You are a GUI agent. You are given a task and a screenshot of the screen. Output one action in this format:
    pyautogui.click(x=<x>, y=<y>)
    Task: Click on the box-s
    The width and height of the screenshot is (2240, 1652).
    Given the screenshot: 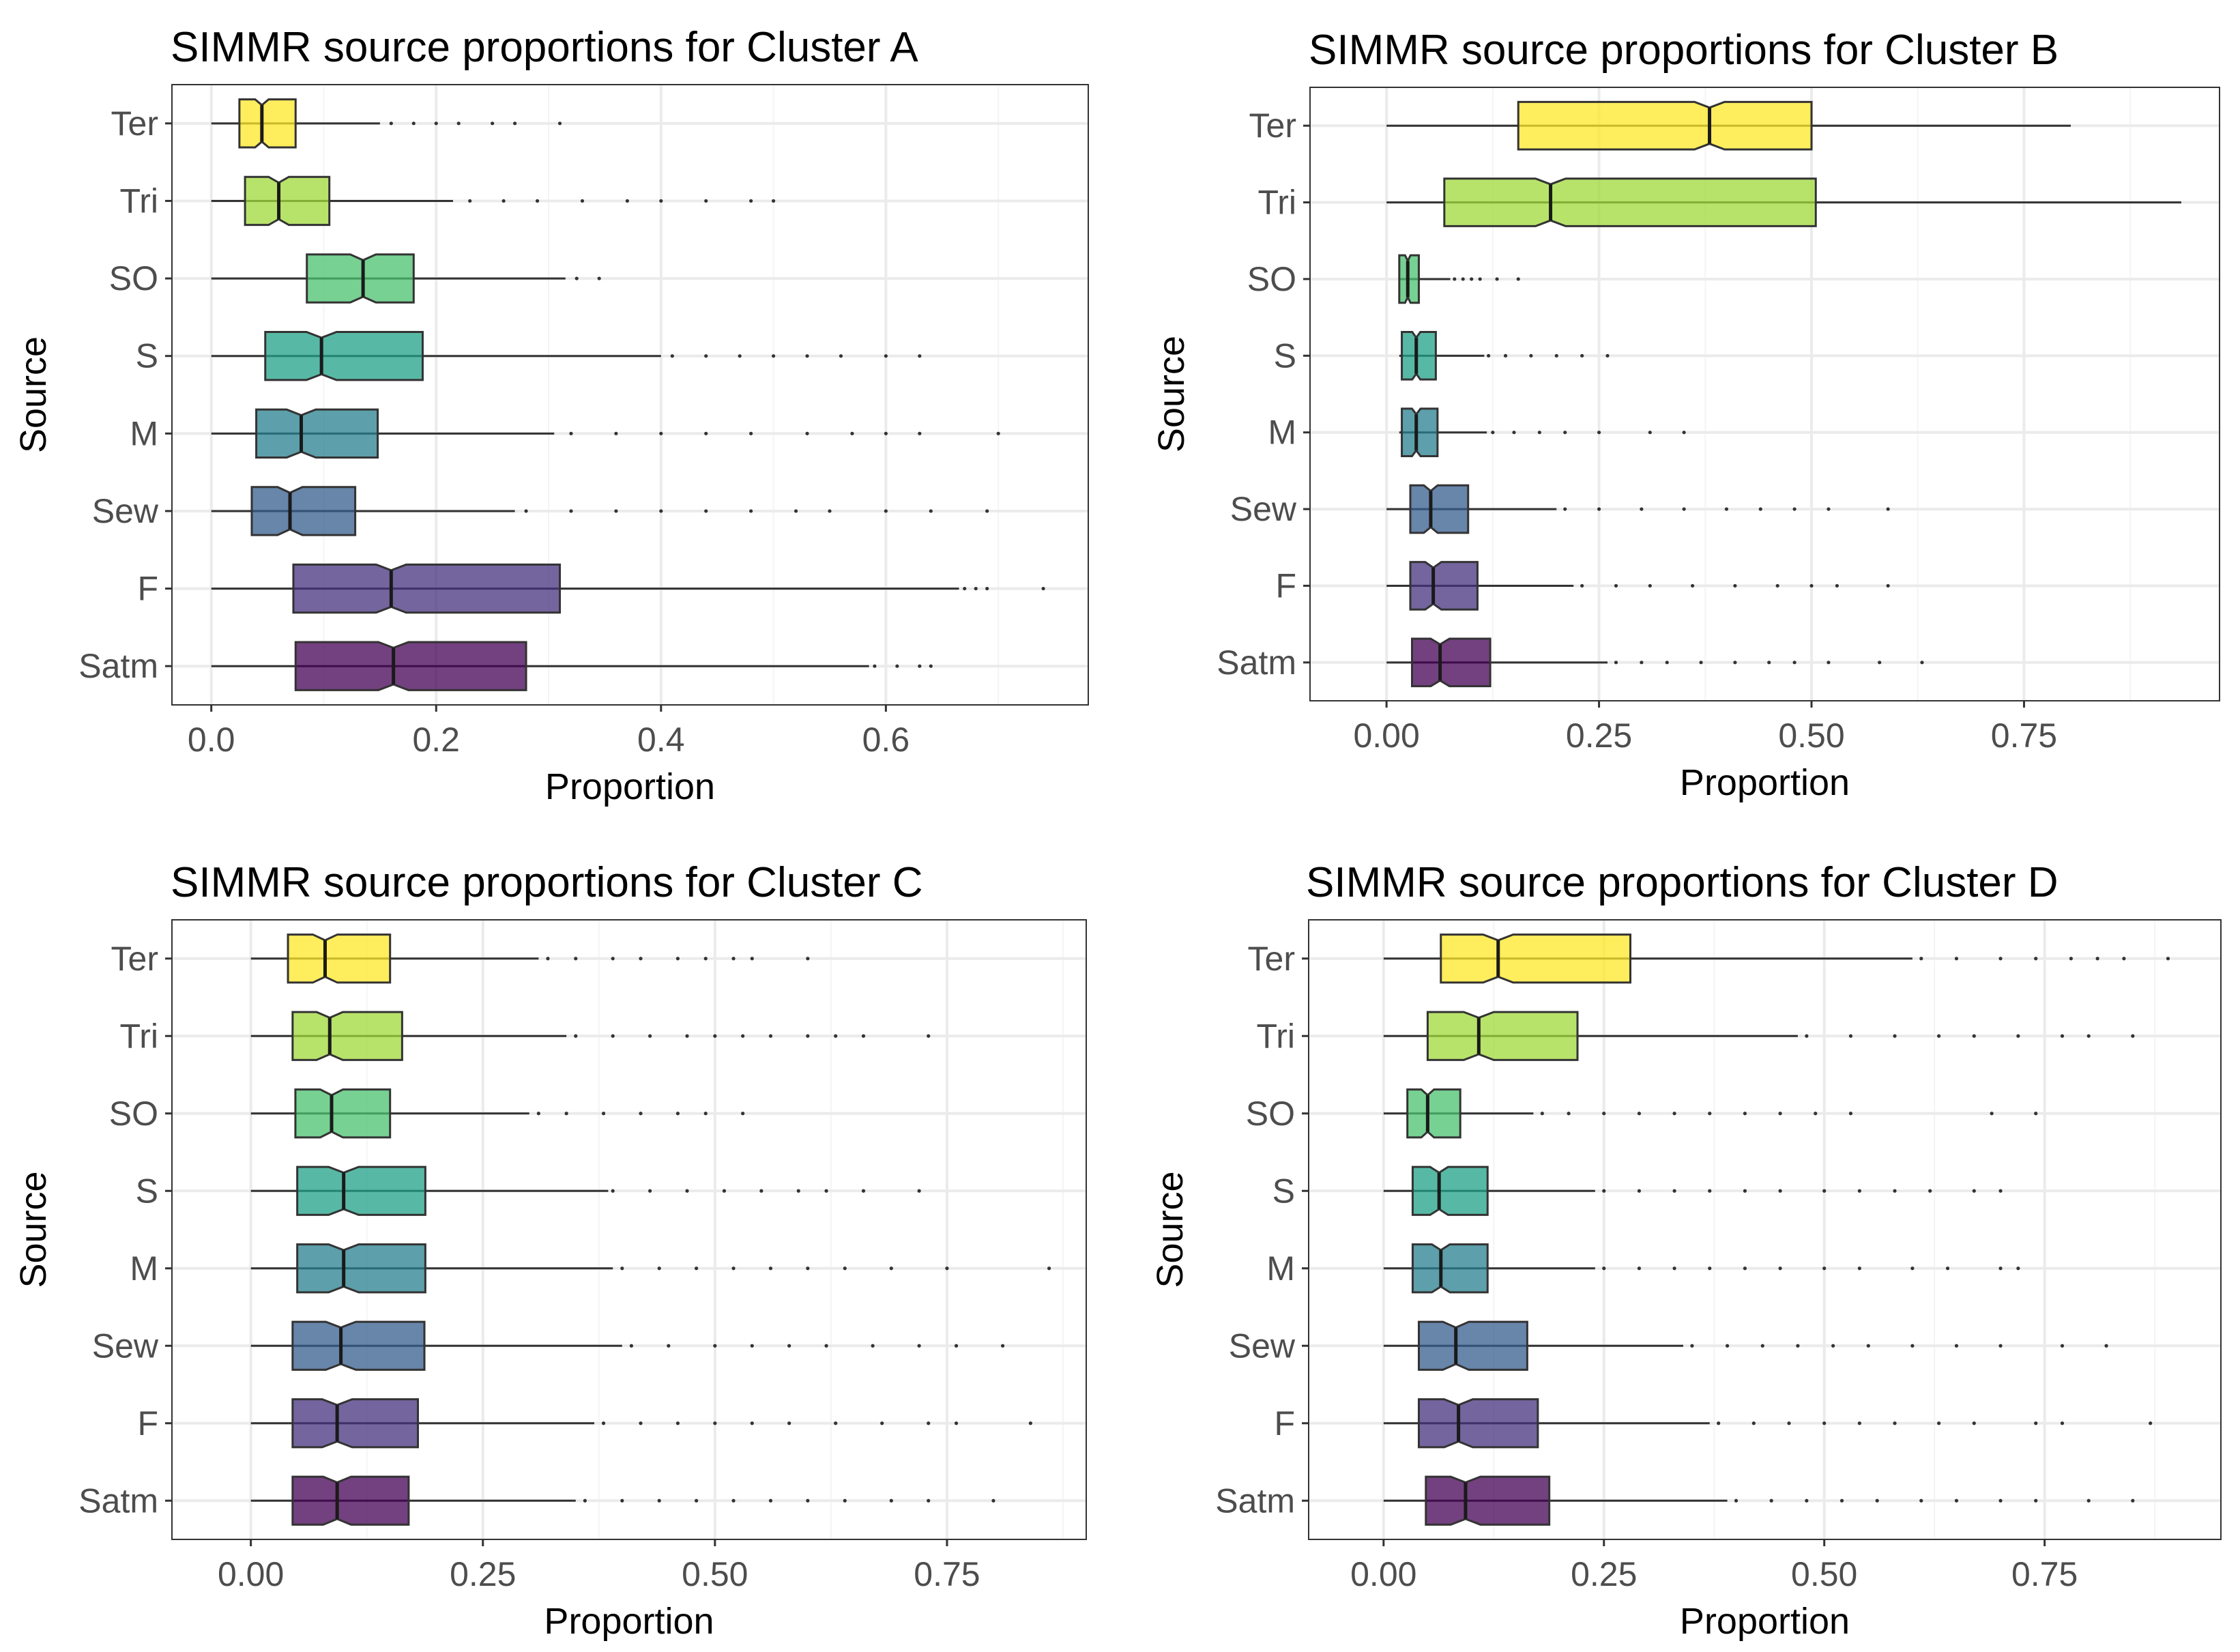 What is the action you would take?
    pyautogui.click(x=1419, y=355)
    